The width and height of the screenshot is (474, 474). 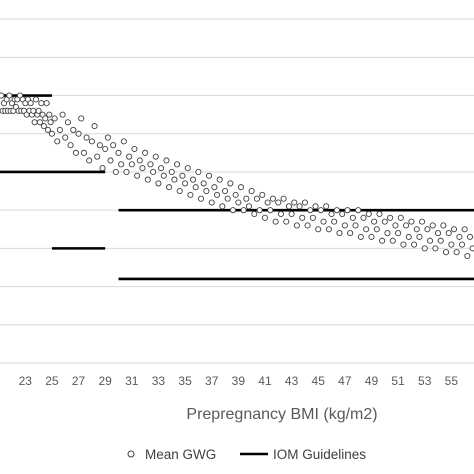 What do you see at coordinates (132, 381) in the screenshot?
I see `x-tick-label-4: 31` at bounding box center [132, 381].